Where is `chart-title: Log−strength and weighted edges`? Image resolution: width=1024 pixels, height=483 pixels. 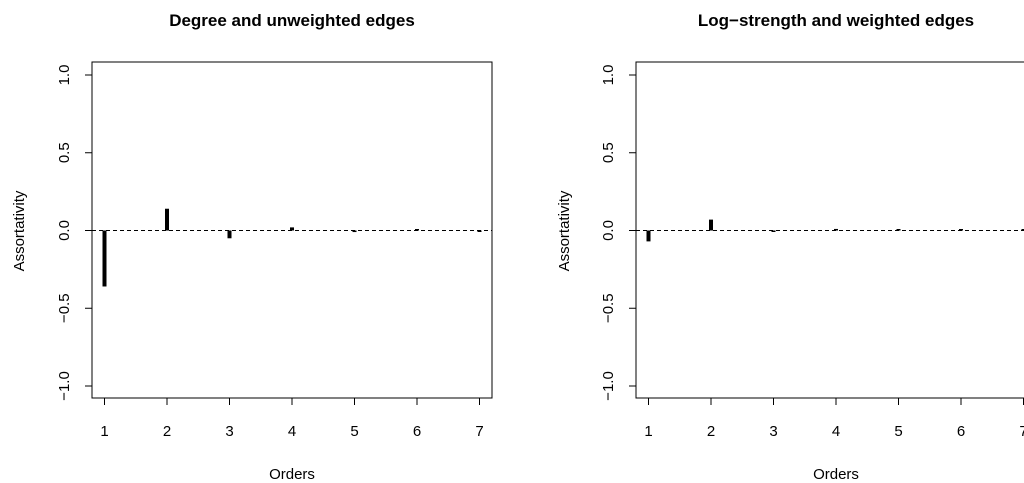
chart-title: Log−strength and weighted edges is located at coordinates (836, 20).